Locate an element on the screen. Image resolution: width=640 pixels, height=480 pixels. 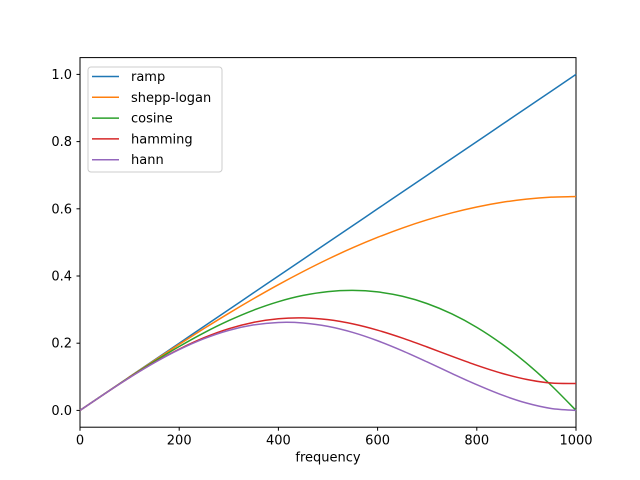
x-tick-label: 0 is located at coordinates (80, 441).